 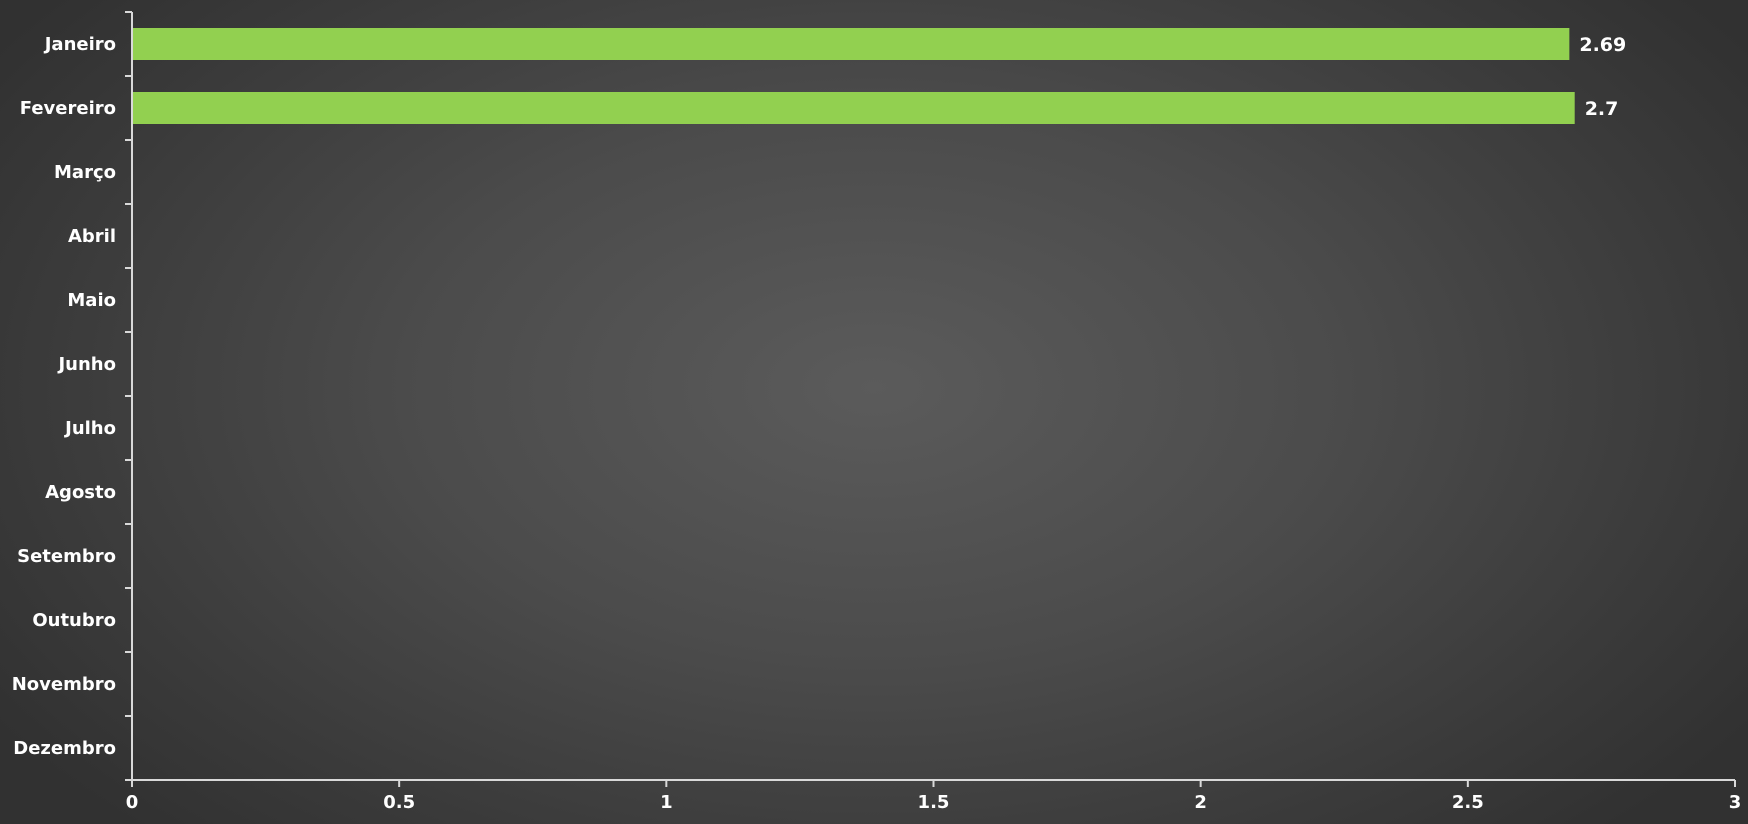 What do you see at coordinates (64, 684) in the screenshot?
I see `category-label: Novembro` at bounding box center [64, 684].